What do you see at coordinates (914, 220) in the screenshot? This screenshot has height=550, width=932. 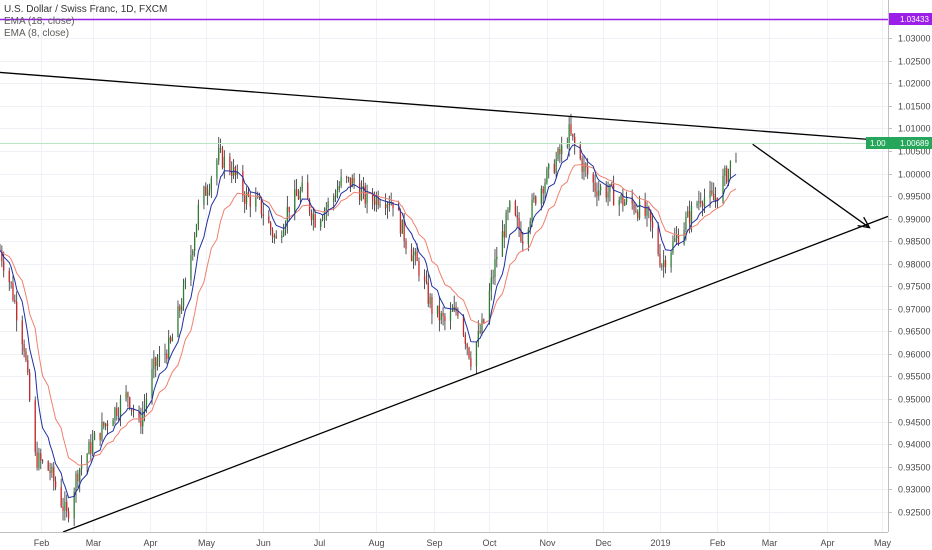 I see `y-tick-label: 0.99000` at bounding box center [914, 220].